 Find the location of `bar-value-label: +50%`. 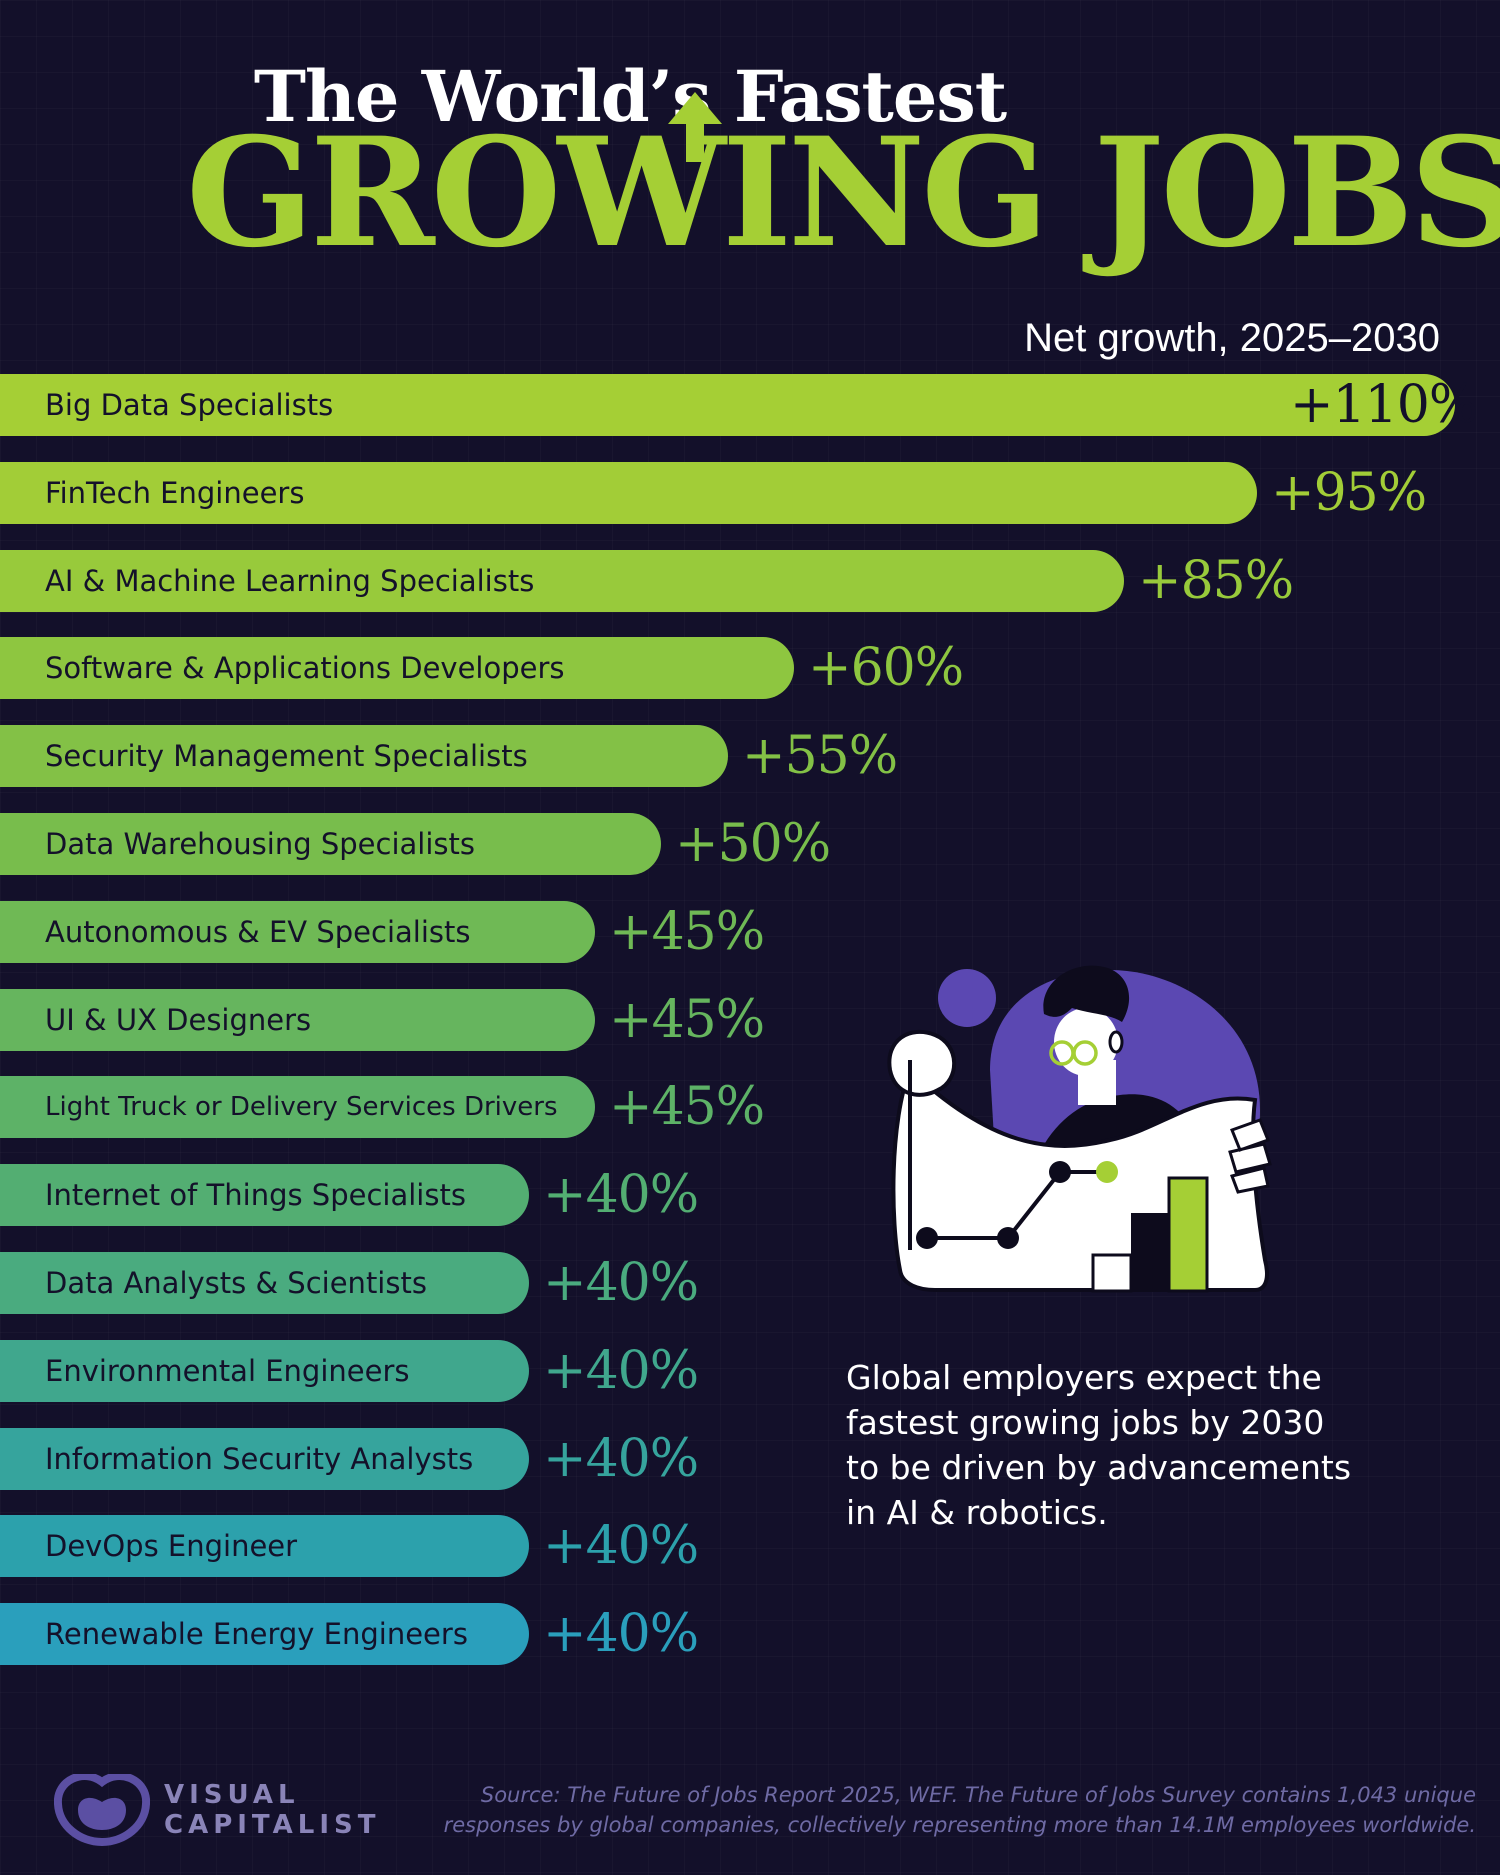

bar-value-label: +50% is located at coordinates (753, 844).